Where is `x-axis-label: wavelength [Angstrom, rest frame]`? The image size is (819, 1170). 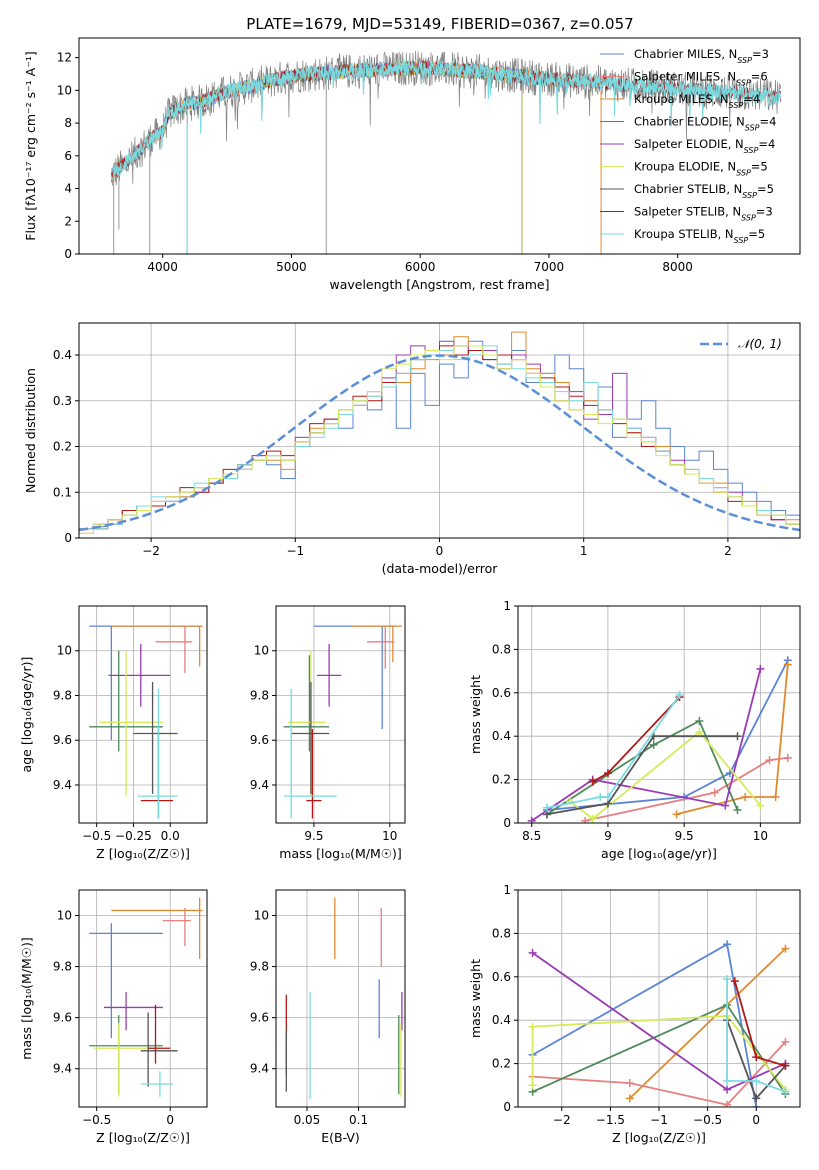
x-axis-label: wavelength [Angstrom, rest frame] is located at coordinates (439, 284).